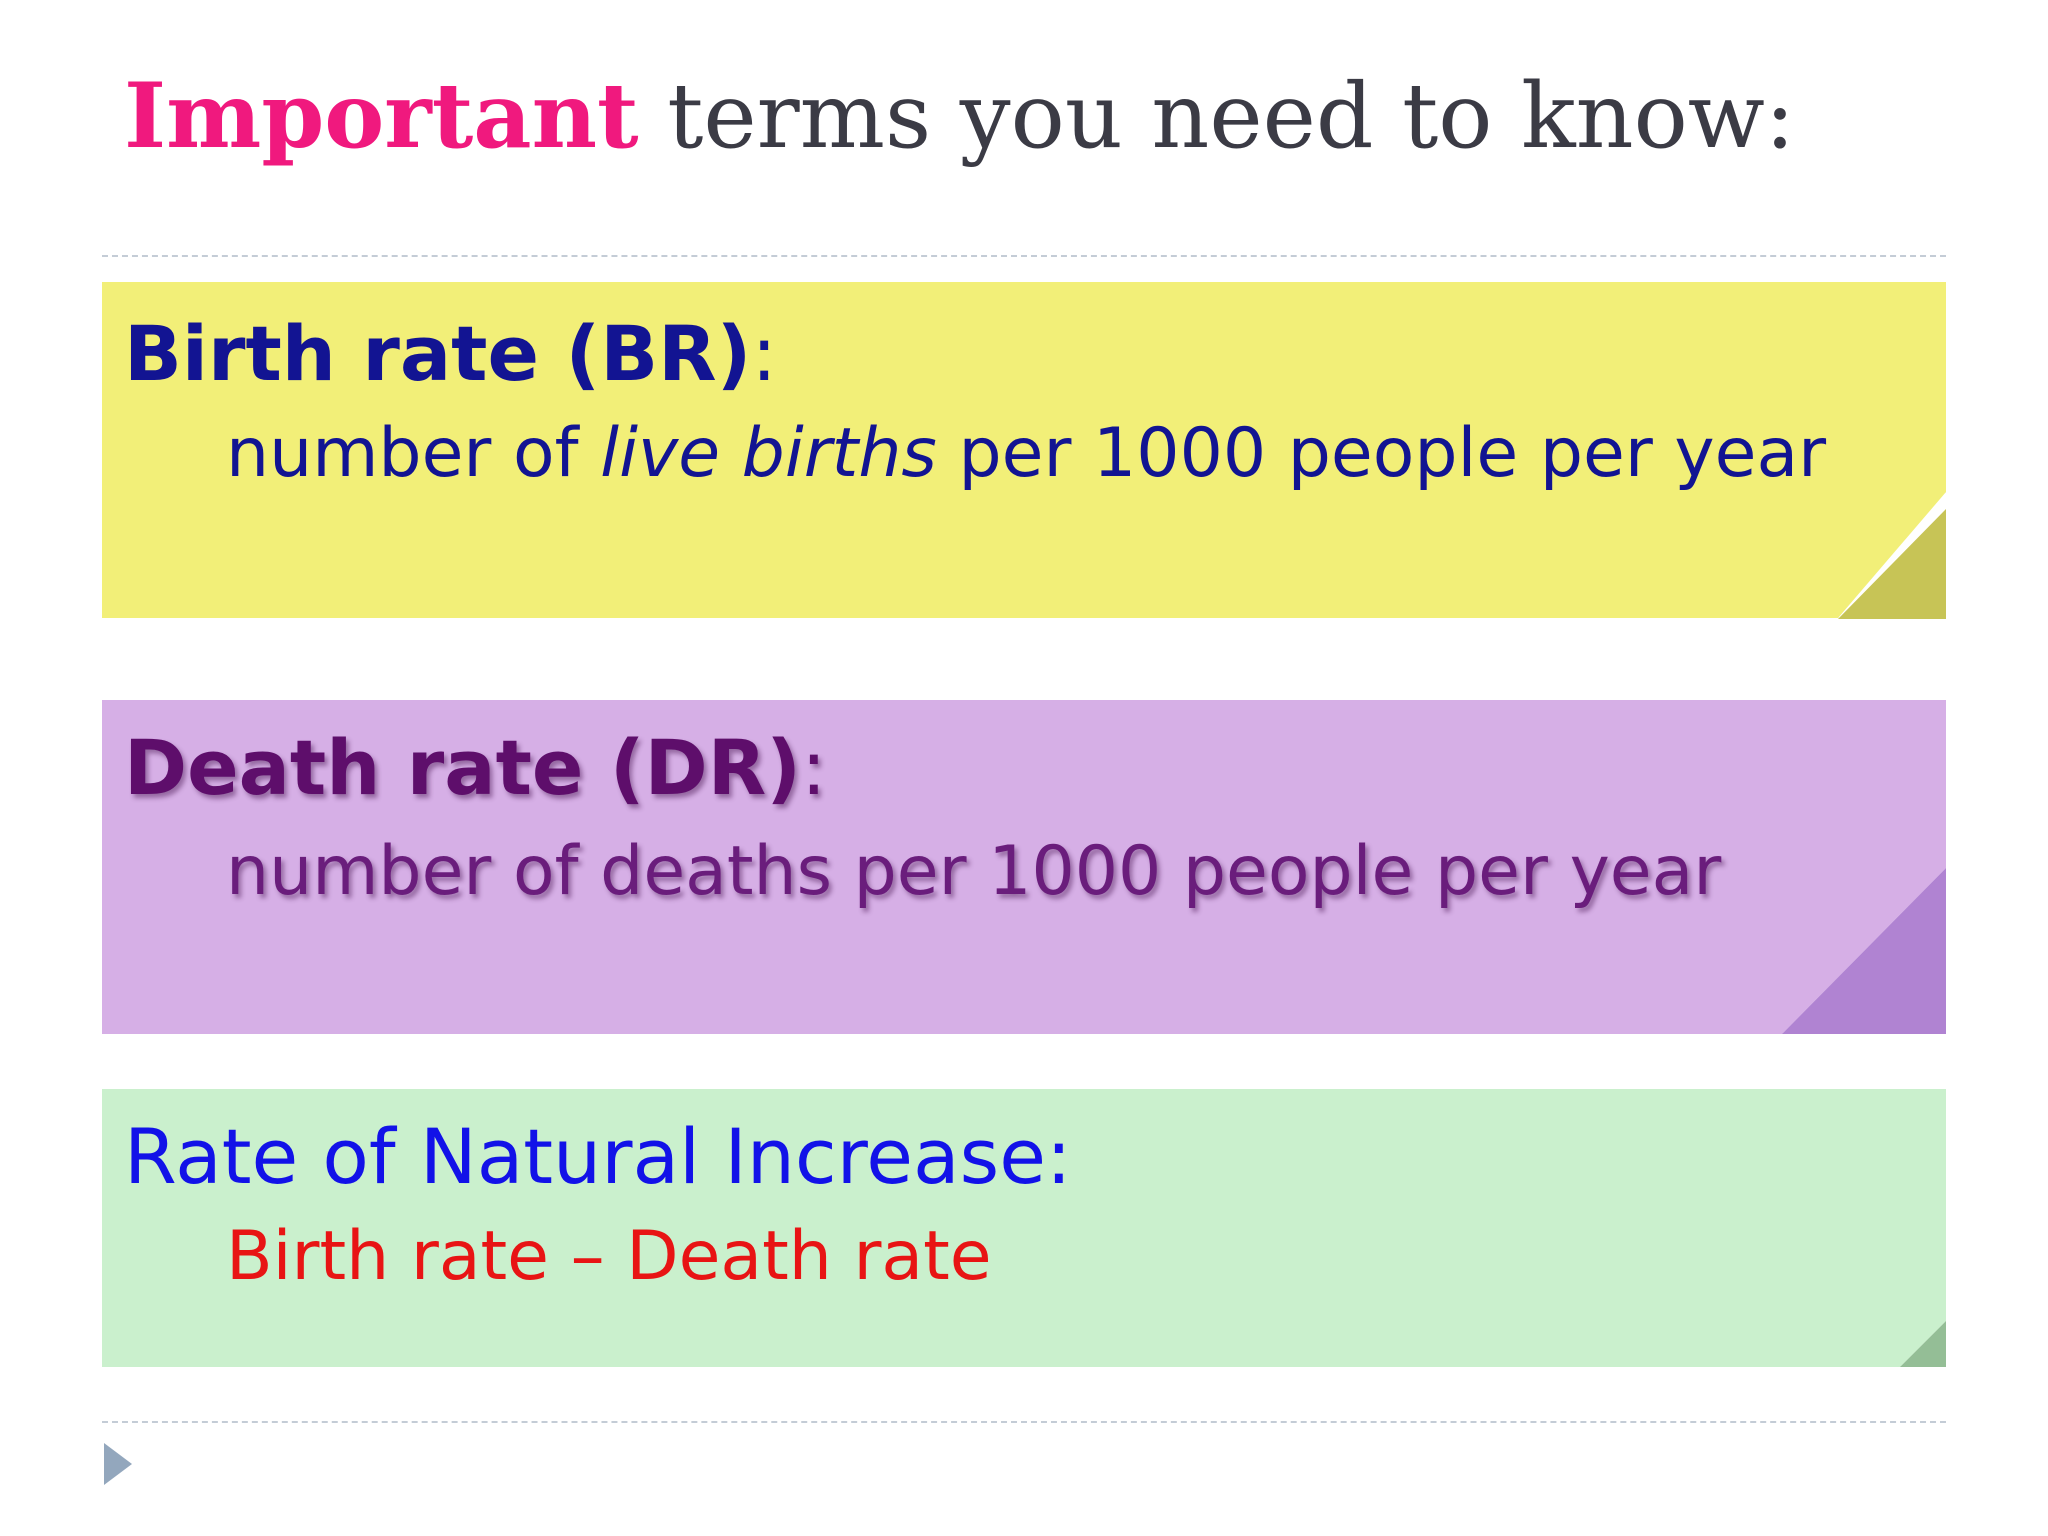 The height and width of the screenshot is (1536, 2048). I want to click on birth-rate-def-italic: live births, so click(768, 453).